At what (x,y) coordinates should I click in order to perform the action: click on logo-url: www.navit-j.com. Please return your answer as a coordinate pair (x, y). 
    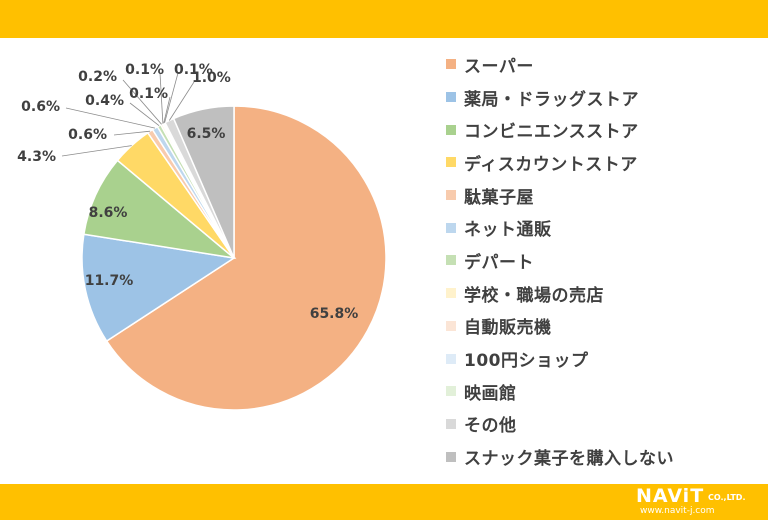
    Looking at the image, I should click on (677, 511).